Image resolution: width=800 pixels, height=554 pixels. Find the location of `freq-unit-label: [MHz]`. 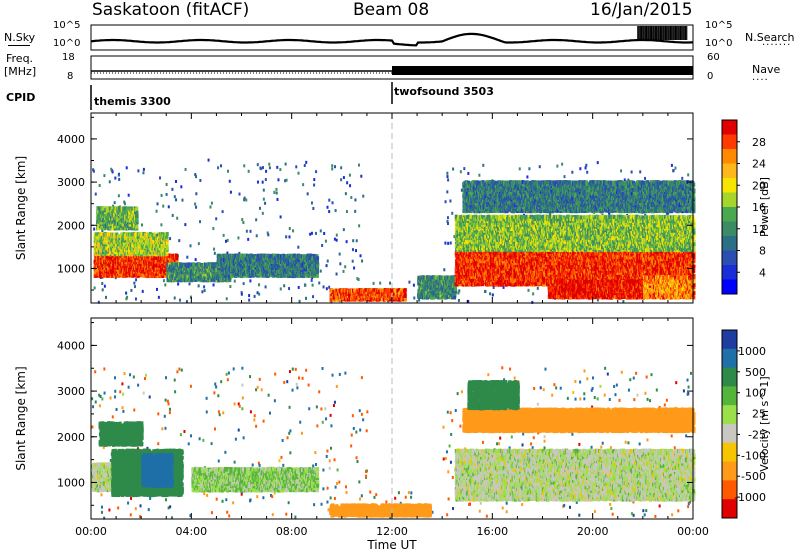

freq-unit-label: [MHz] is located at coordinates (20, 71).